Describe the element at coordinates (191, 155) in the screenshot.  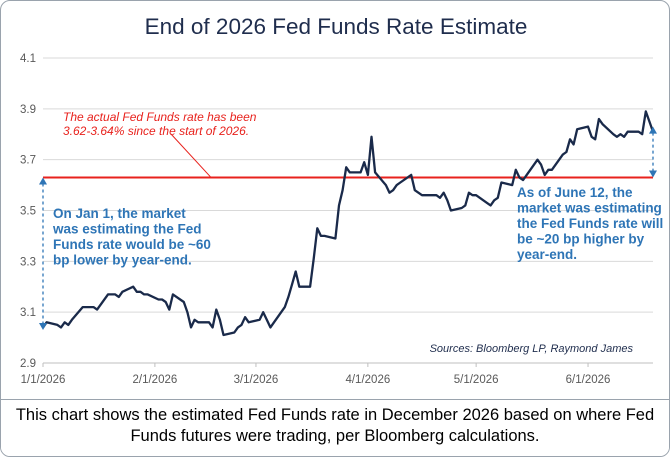
I see `note-connector` at that location.